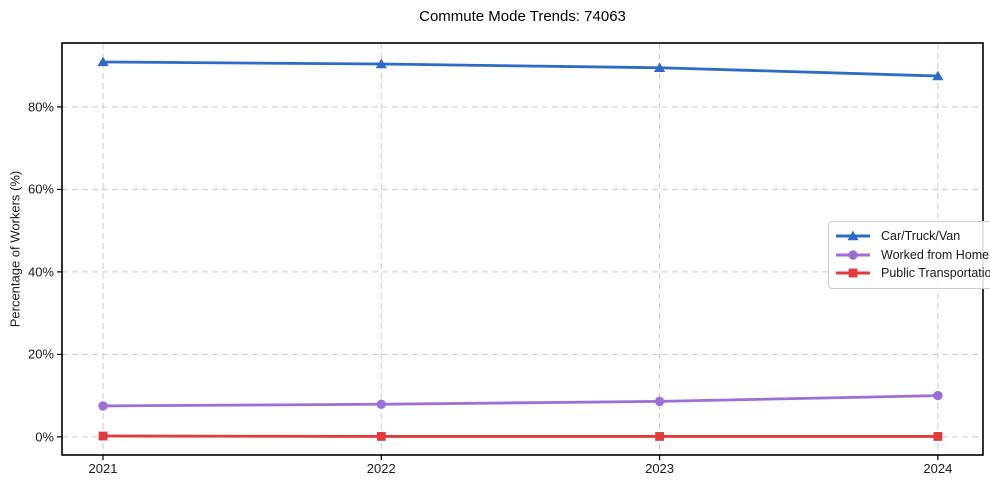  I want to click on marker-car-truck-van-2021, so click(103, 61).